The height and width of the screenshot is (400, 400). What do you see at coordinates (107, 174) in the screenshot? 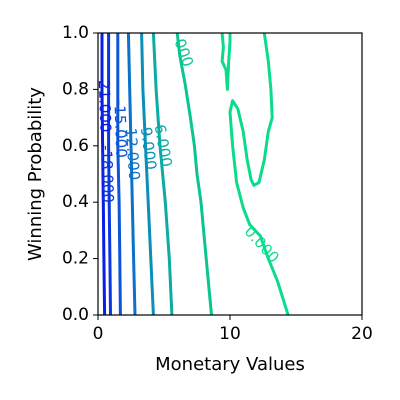
I see `contour-label-1: -18.000` at bounding box center [107, 174].